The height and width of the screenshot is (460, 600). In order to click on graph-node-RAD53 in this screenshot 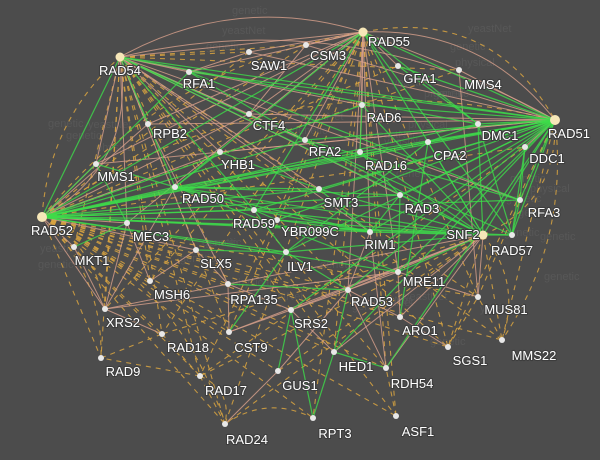, I will do `click(348, 290)`.